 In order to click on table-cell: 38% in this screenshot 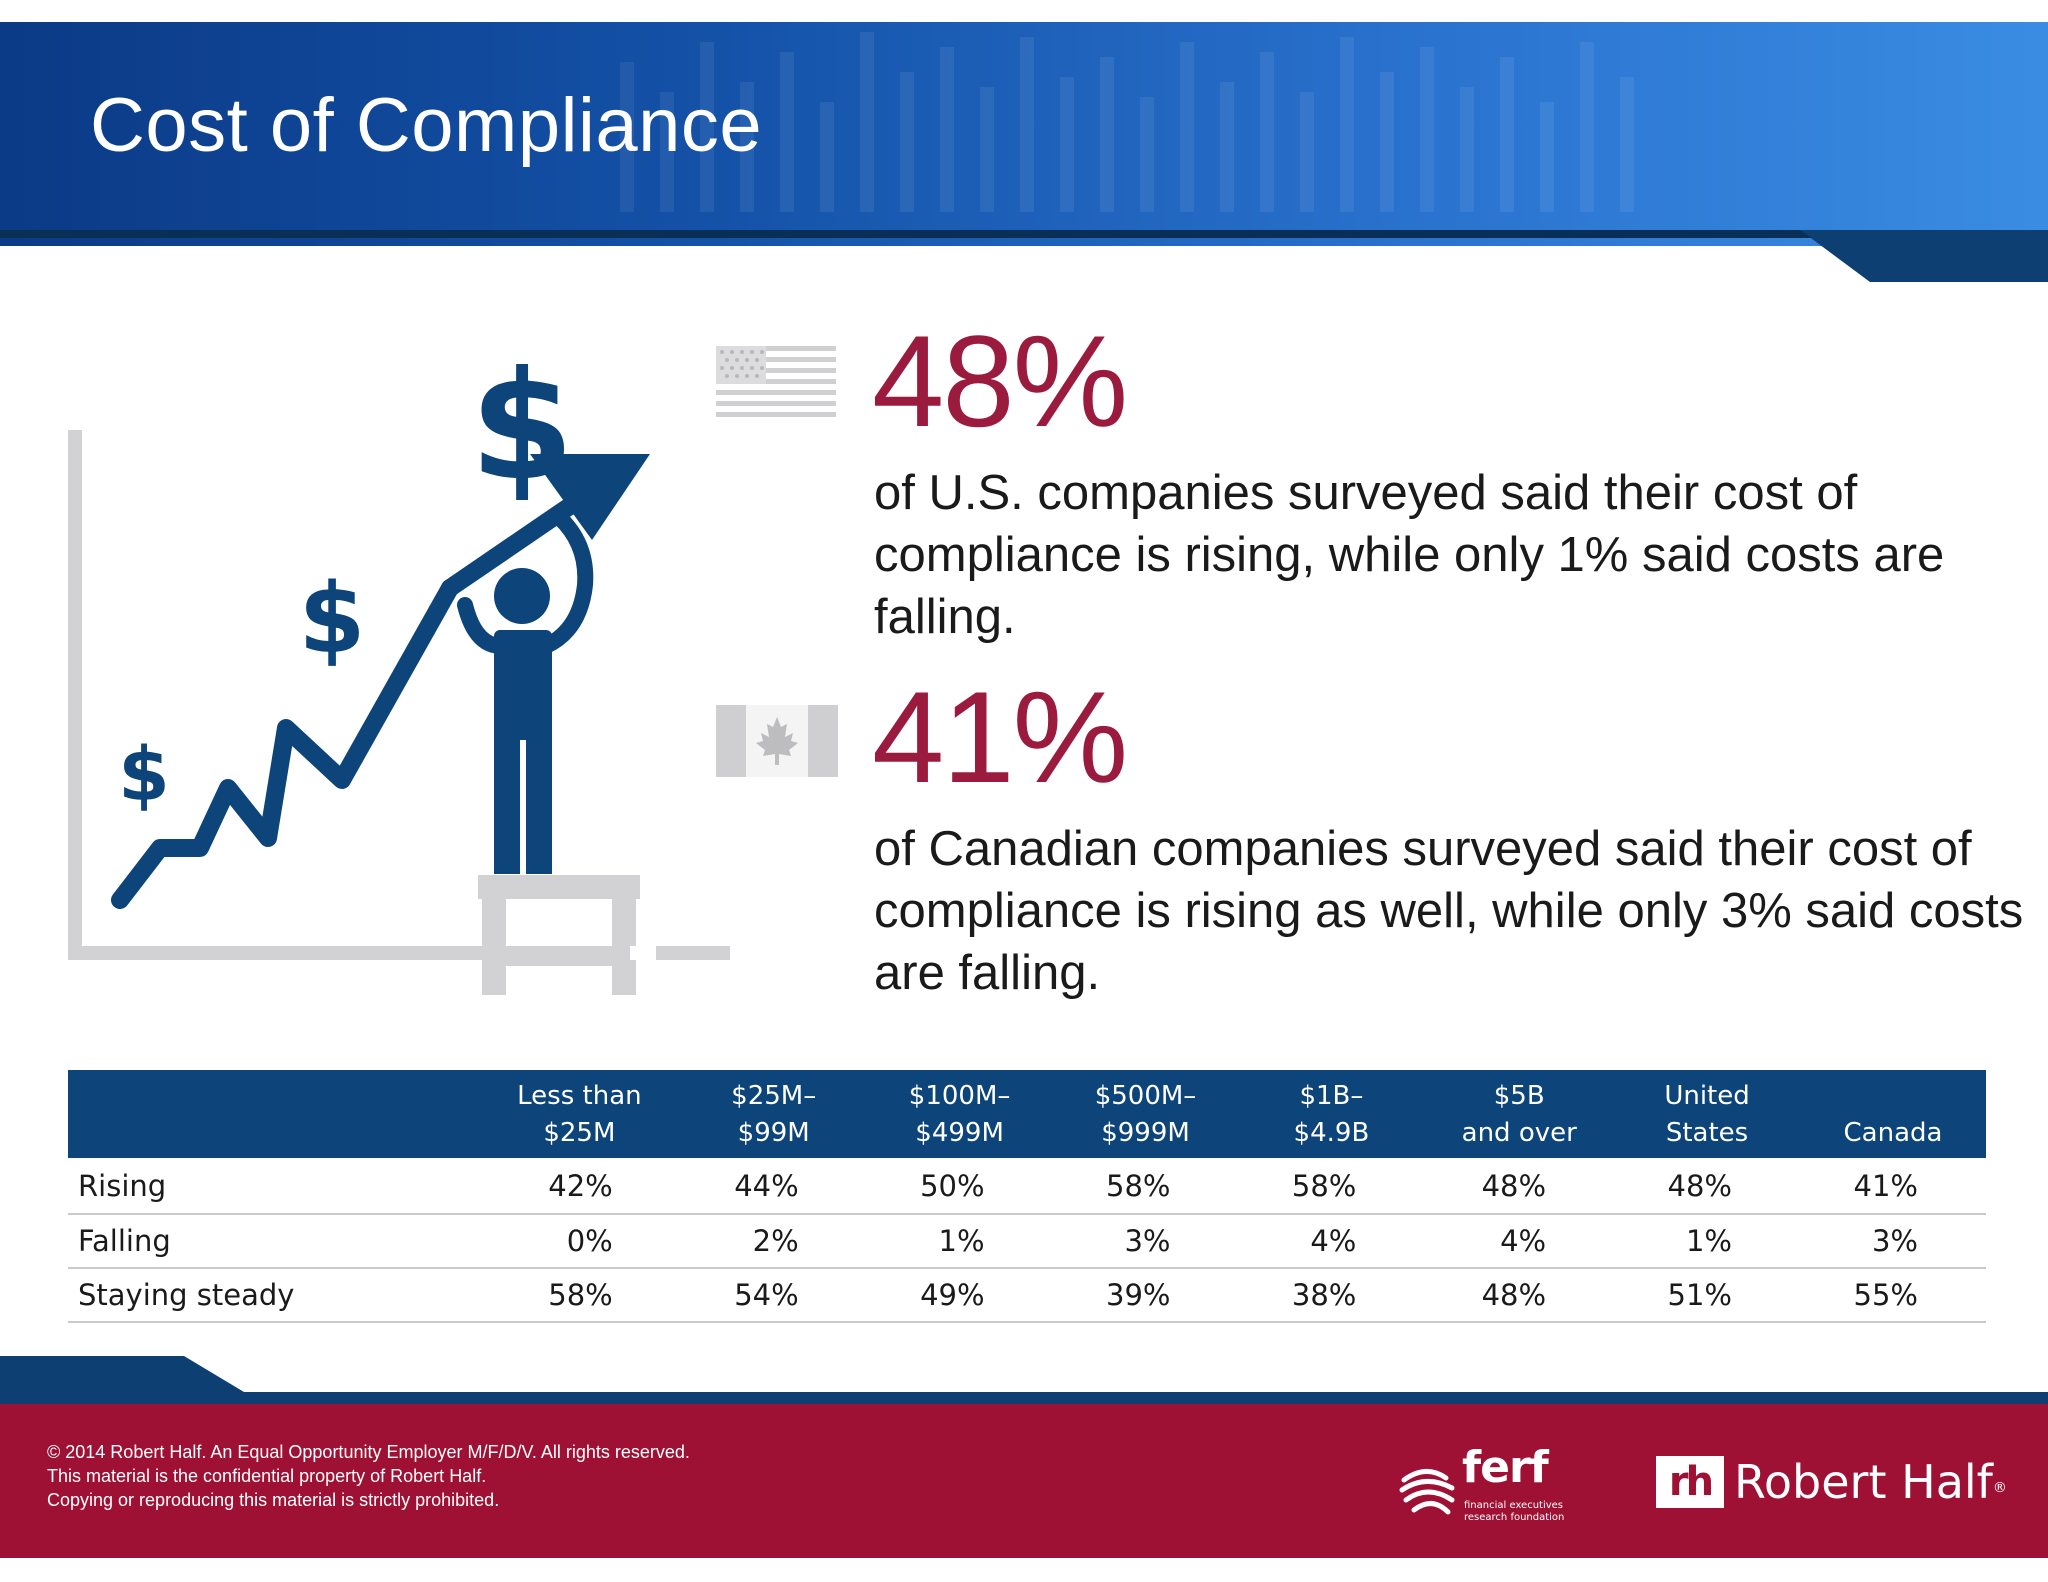, I will do `click(1331, 1295)`.